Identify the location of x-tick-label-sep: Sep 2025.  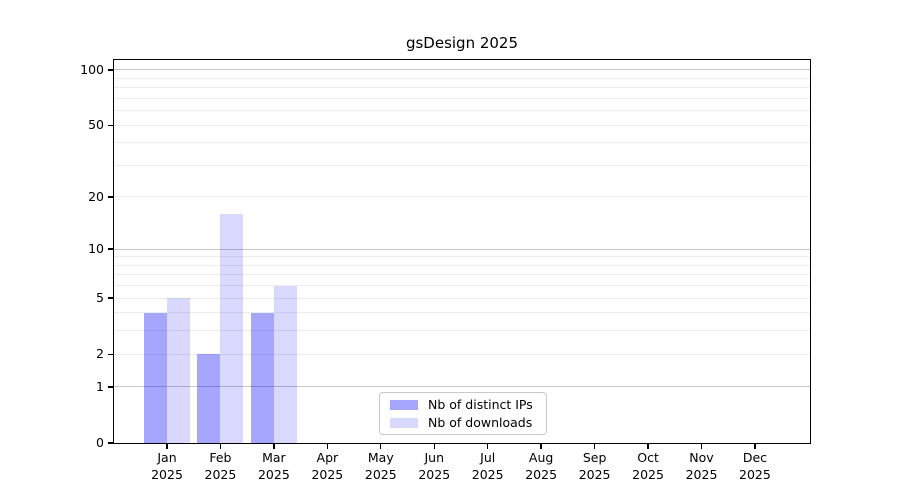
(594, 466).